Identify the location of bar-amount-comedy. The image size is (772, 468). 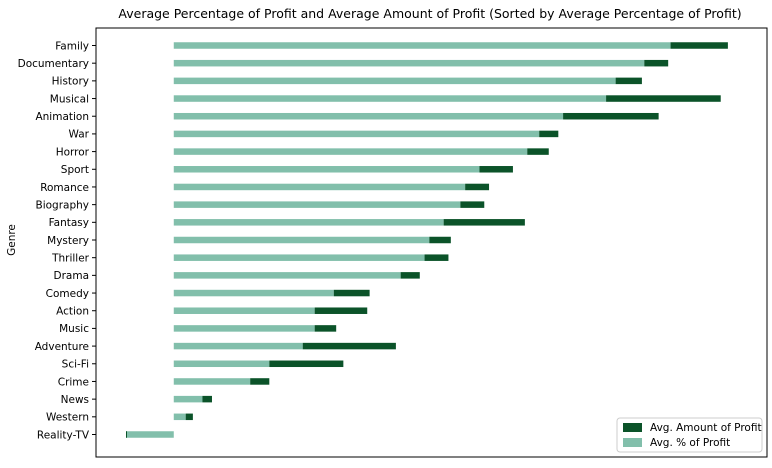
(351, 293).